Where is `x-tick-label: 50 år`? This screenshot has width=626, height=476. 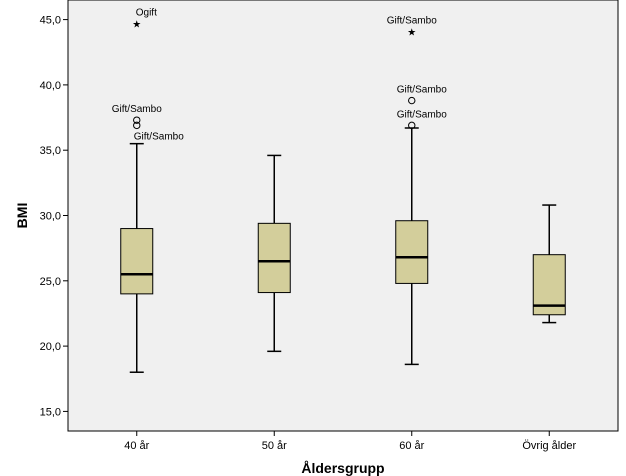 x-tick-label: 50 år is located at coordinates (274, 446).